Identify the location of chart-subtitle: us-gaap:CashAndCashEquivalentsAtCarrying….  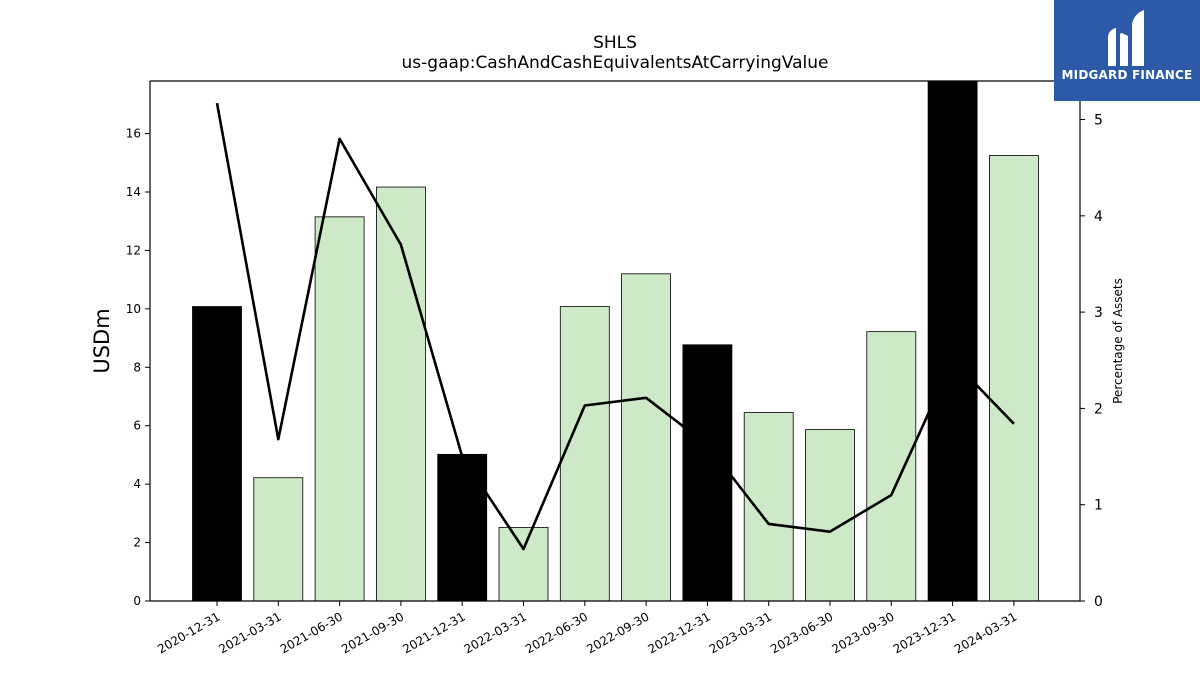
(615, 63).